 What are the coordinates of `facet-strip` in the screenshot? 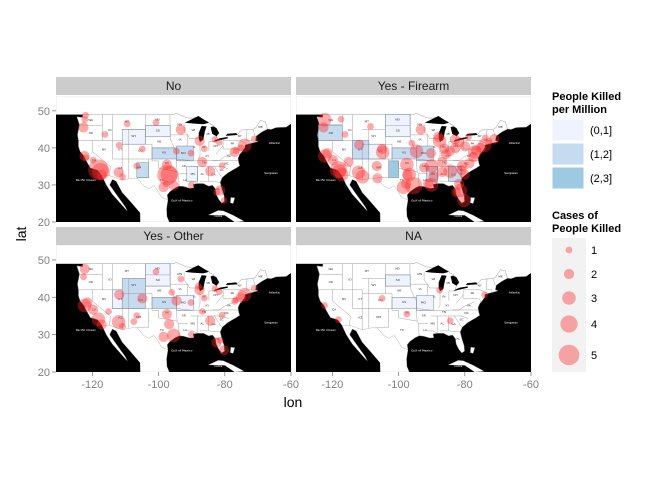 It's located at (173, 236).